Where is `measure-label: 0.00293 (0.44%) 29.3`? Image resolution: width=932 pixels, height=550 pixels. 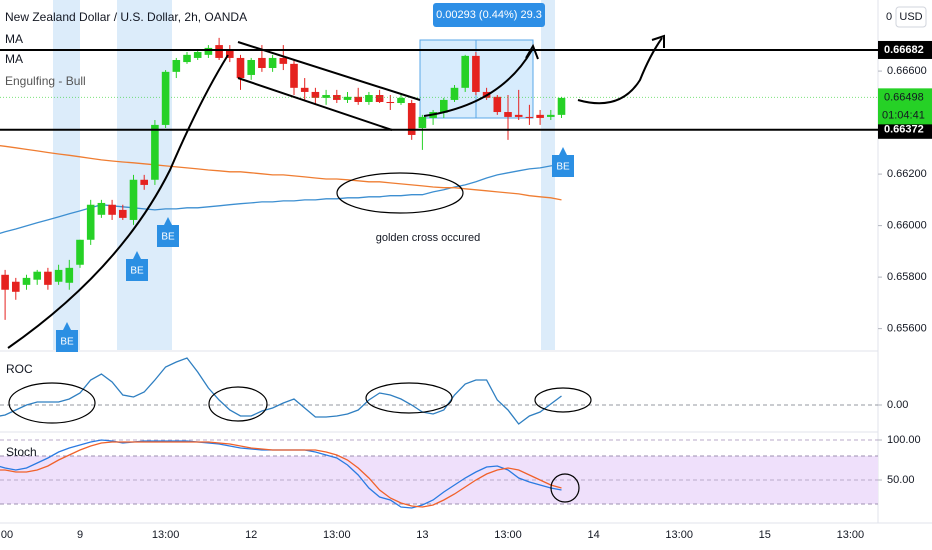 measure-label: 0.00293 (0.44%) 29.3 is located at coordinates (489, 15).